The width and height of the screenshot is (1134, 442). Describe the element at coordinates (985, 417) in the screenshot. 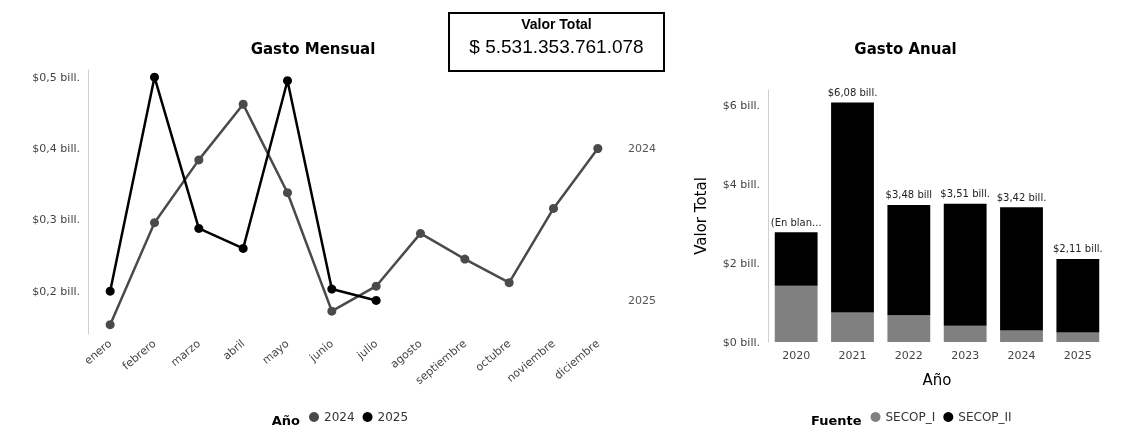

I see `legend-label: SECOP_II` at that location.